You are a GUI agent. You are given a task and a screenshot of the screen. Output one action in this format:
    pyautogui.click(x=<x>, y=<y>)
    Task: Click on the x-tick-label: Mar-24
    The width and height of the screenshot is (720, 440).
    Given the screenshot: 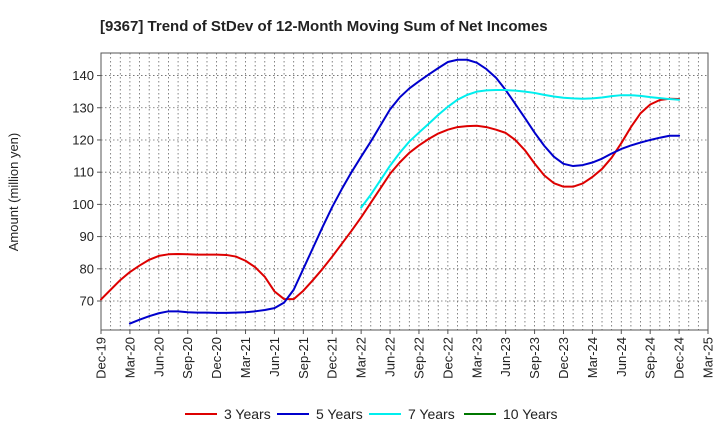 What is the action you would take?
    pyautogui.click(x=592, y=357)
    